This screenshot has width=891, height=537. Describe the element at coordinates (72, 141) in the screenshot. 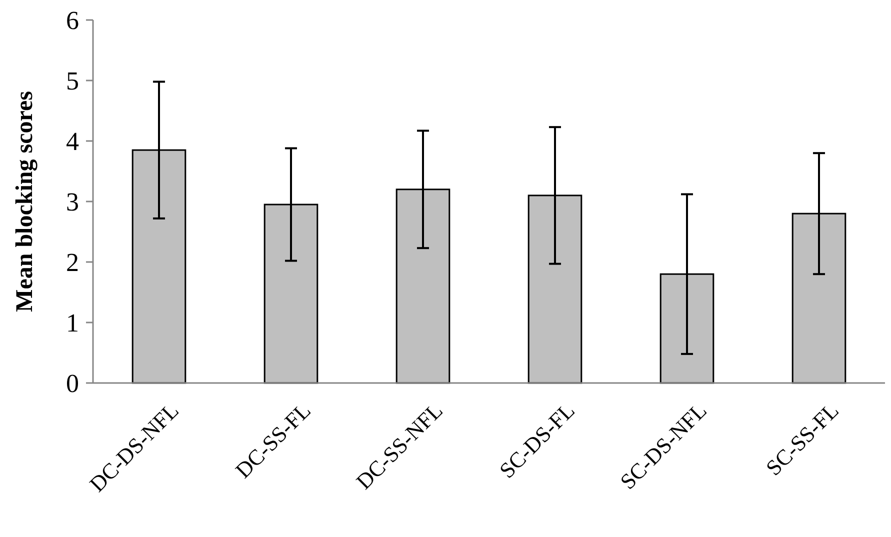

I see `y-tick-label: 4` at that location.